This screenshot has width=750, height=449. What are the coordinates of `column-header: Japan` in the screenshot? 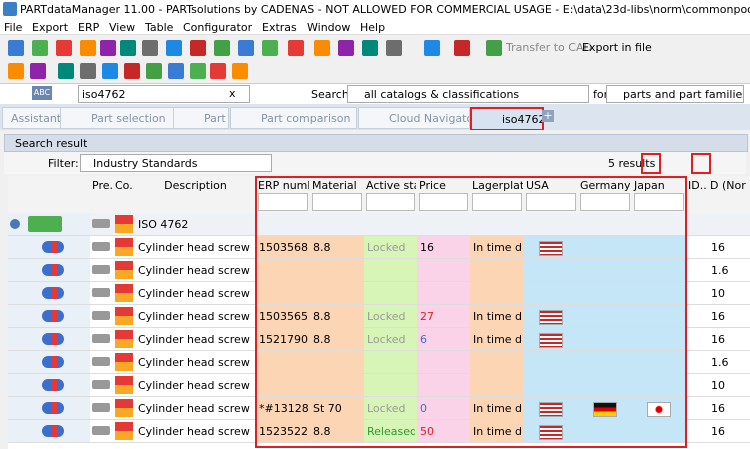 It's located at (649, 185).